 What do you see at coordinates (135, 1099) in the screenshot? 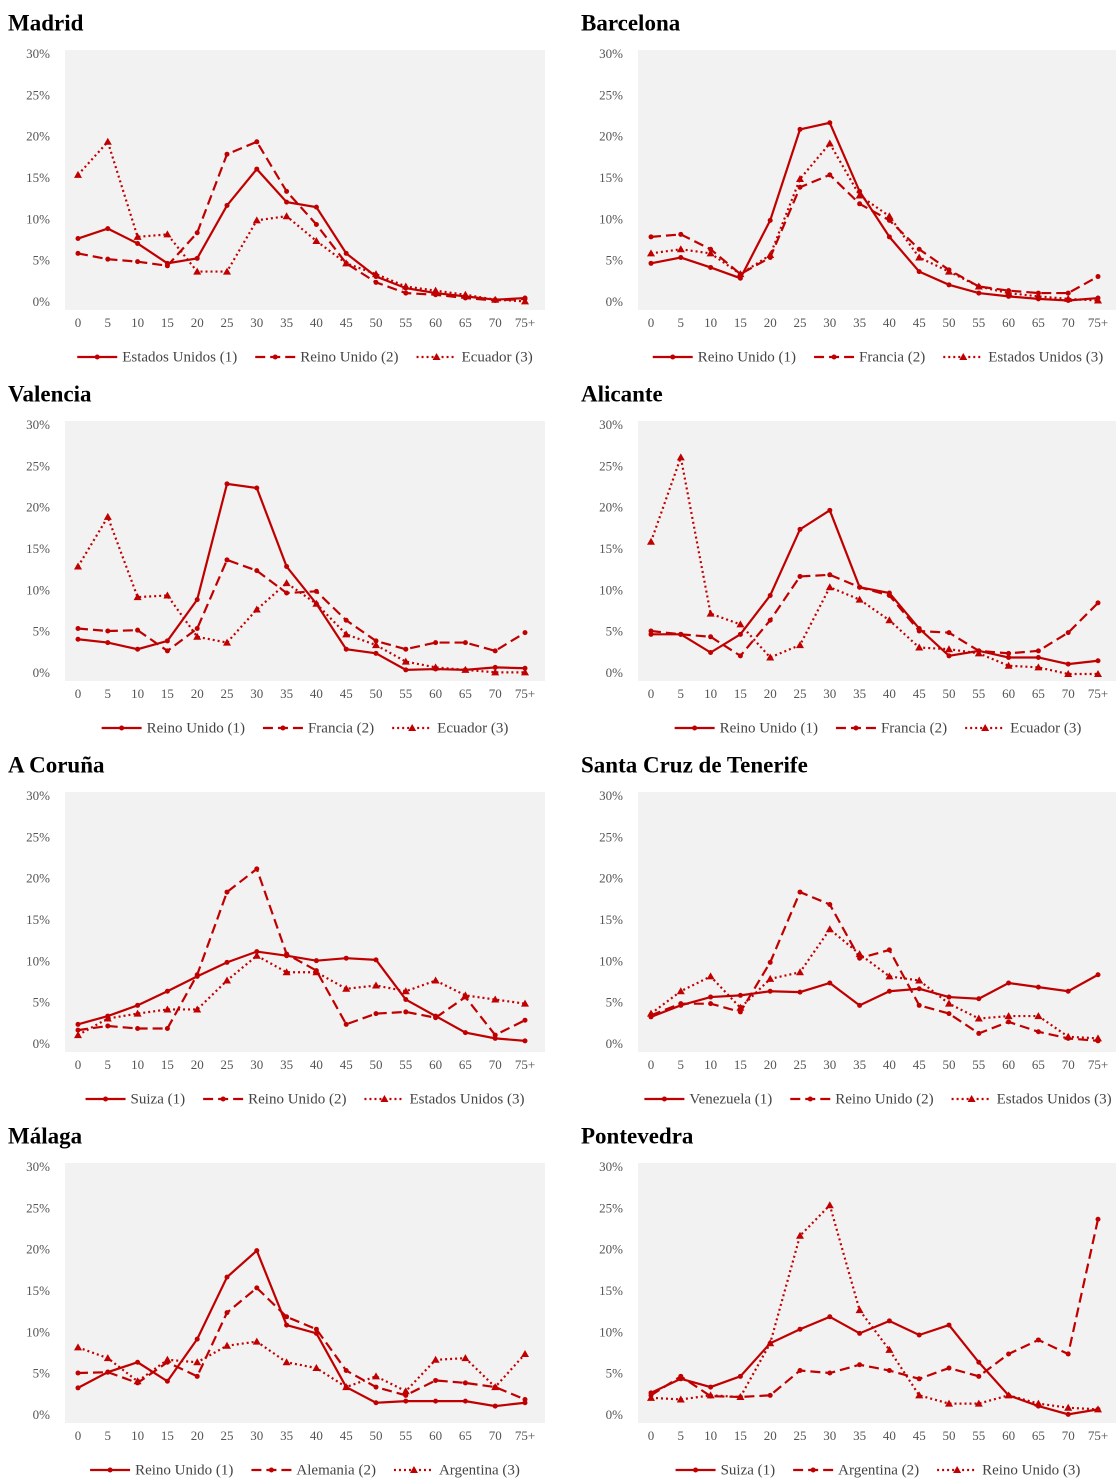
I see `legend-item: Suiza (1)` at bounding box center [135, 1099].